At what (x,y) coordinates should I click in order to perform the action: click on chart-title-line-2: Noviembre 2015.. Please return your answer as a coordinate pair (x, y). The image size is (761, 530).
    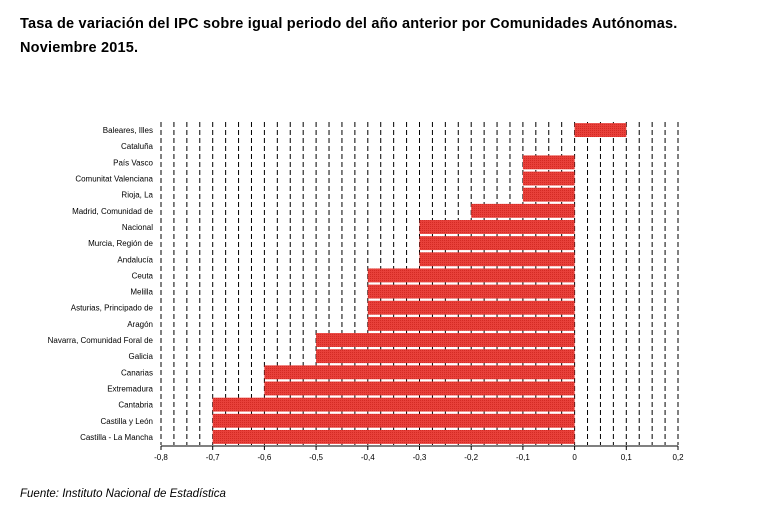
    Looking at the image, I should click on (79, 48).